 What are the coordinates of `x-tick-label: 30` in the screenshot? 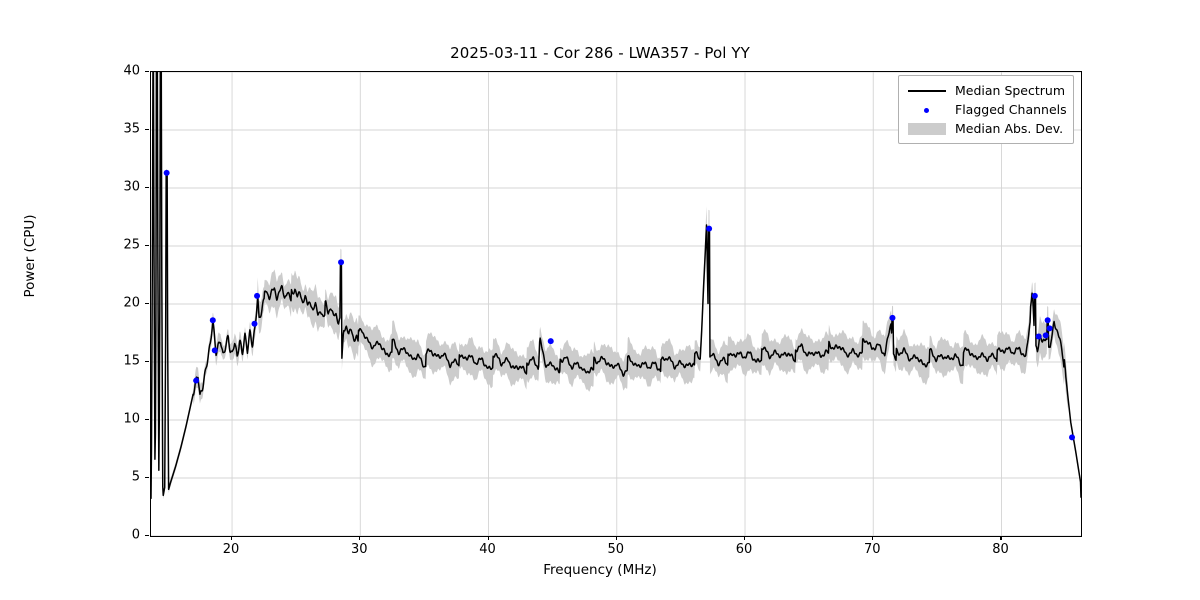 It's located at (359, 549).